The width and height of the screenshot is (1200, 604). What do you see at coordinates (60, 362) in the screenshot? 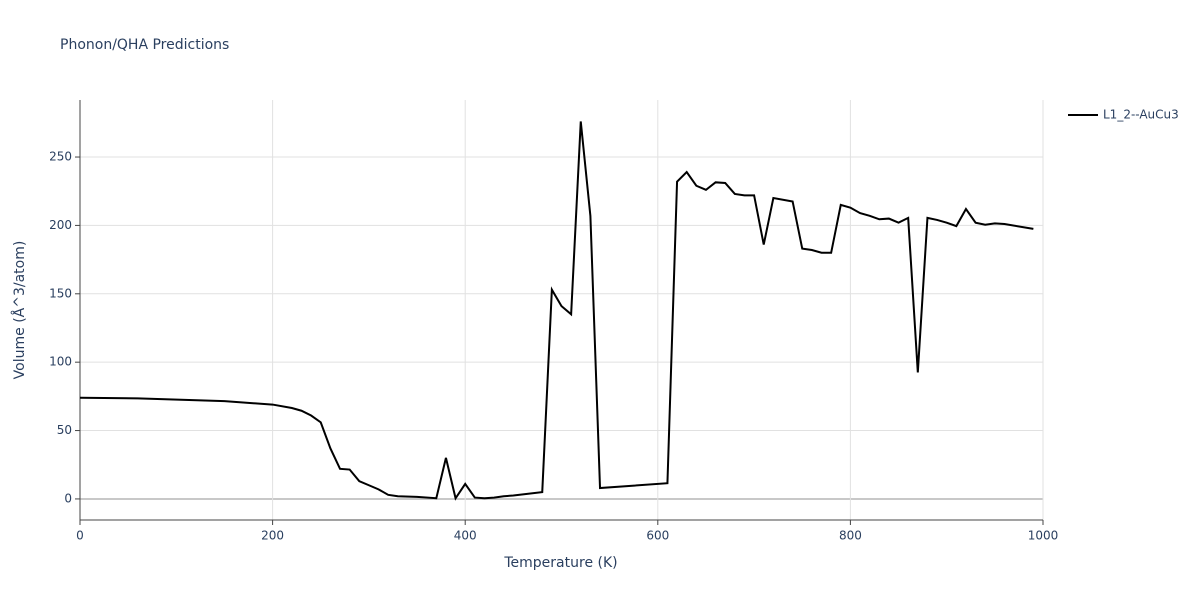
I see `y-tick-label: 100` at bounding box center [60, 362].